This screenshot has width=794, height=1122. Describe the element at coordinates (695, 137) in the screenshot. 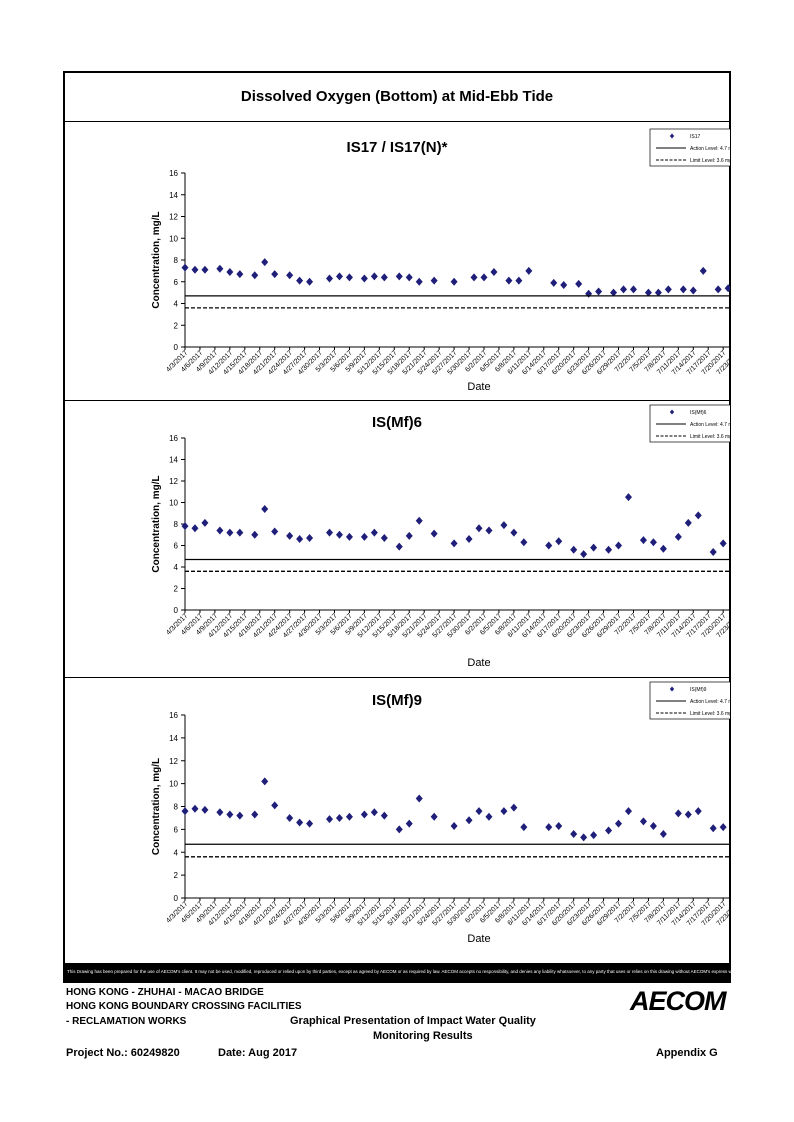

I see `legend-label: IS17` at that location.